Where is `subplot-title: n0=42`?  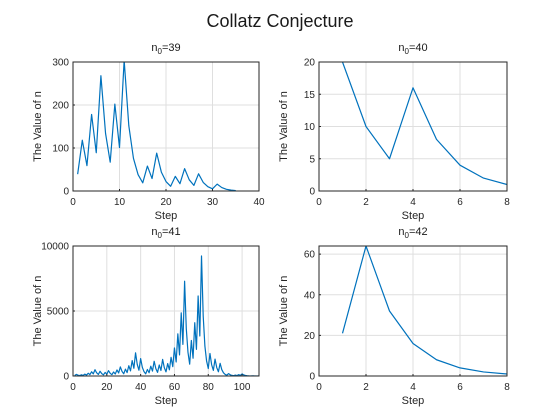 subplot-title: n0=42 is located at coordinates (412, 233).